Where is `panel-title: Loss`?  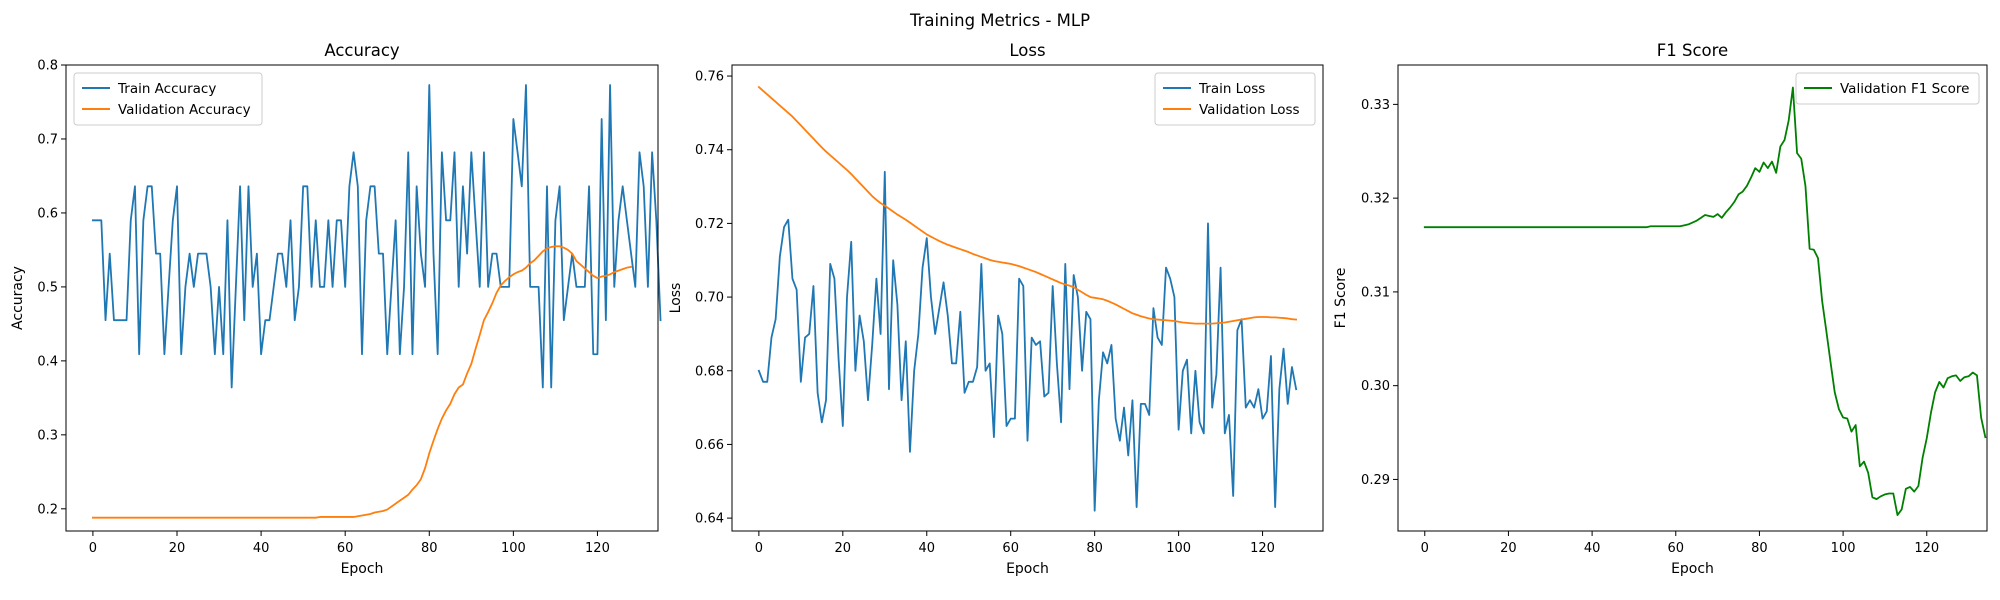 panel-title: Loss is located at coordinates (1027, 50).